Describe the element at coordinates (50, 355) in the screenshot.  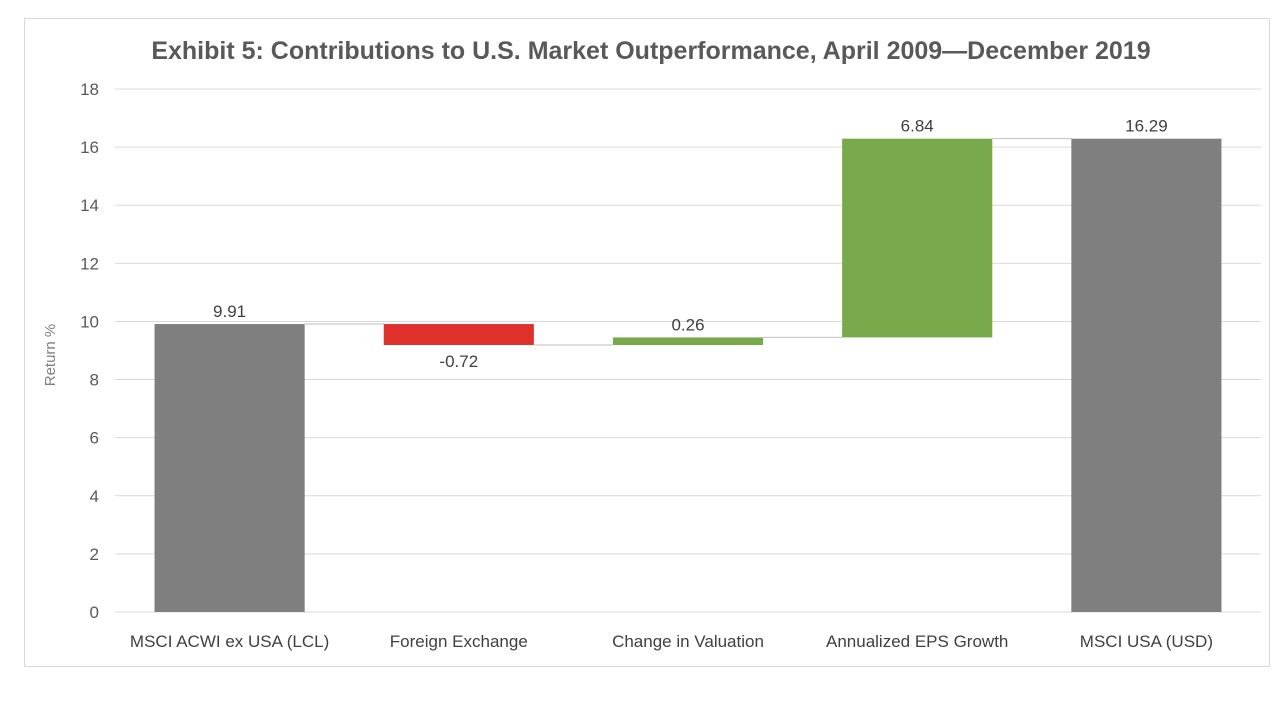
I see `y-axis-label: Return %` at that location.